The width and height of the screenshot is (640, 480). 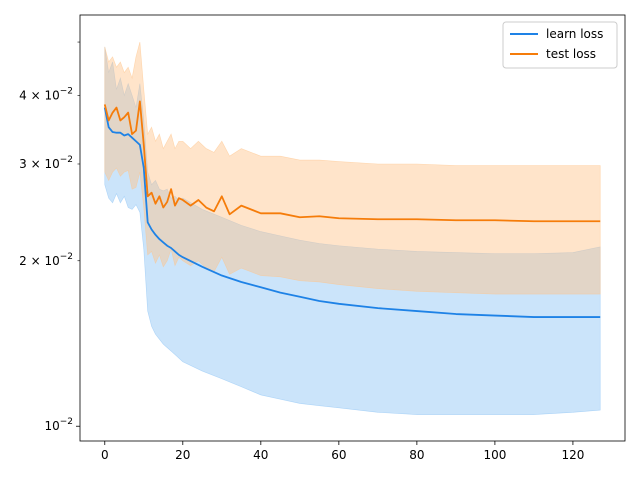 What do you see at coordinates (494, 455) in the screenshot?
I see `x-tick-label: 100` at bounding box center [494, 455].